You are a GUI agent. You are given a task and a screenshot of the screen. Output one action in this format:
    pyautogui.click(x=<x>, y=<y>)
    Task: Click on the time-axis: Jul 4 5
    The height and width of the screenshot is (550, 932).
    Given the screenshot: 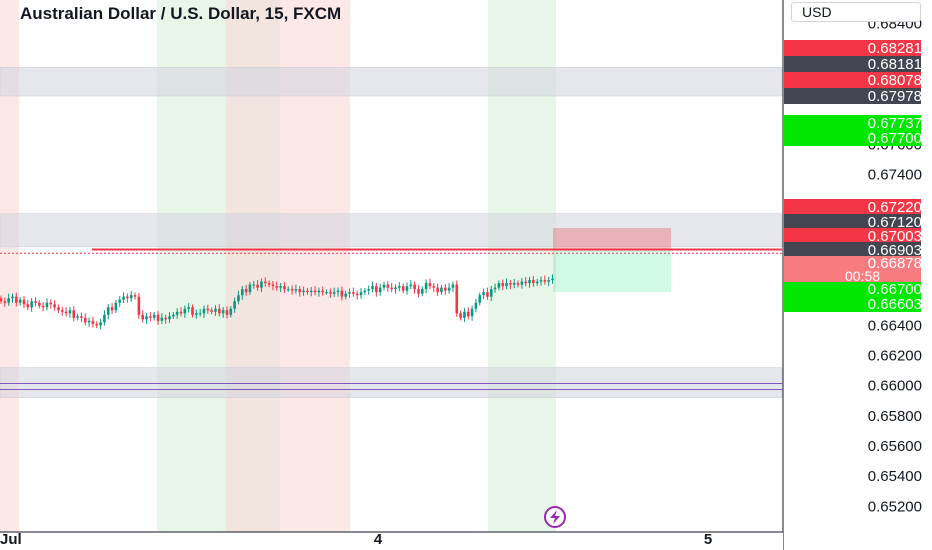 What is the action you would take?
    pyautogui.click(x=391, y=540)
    